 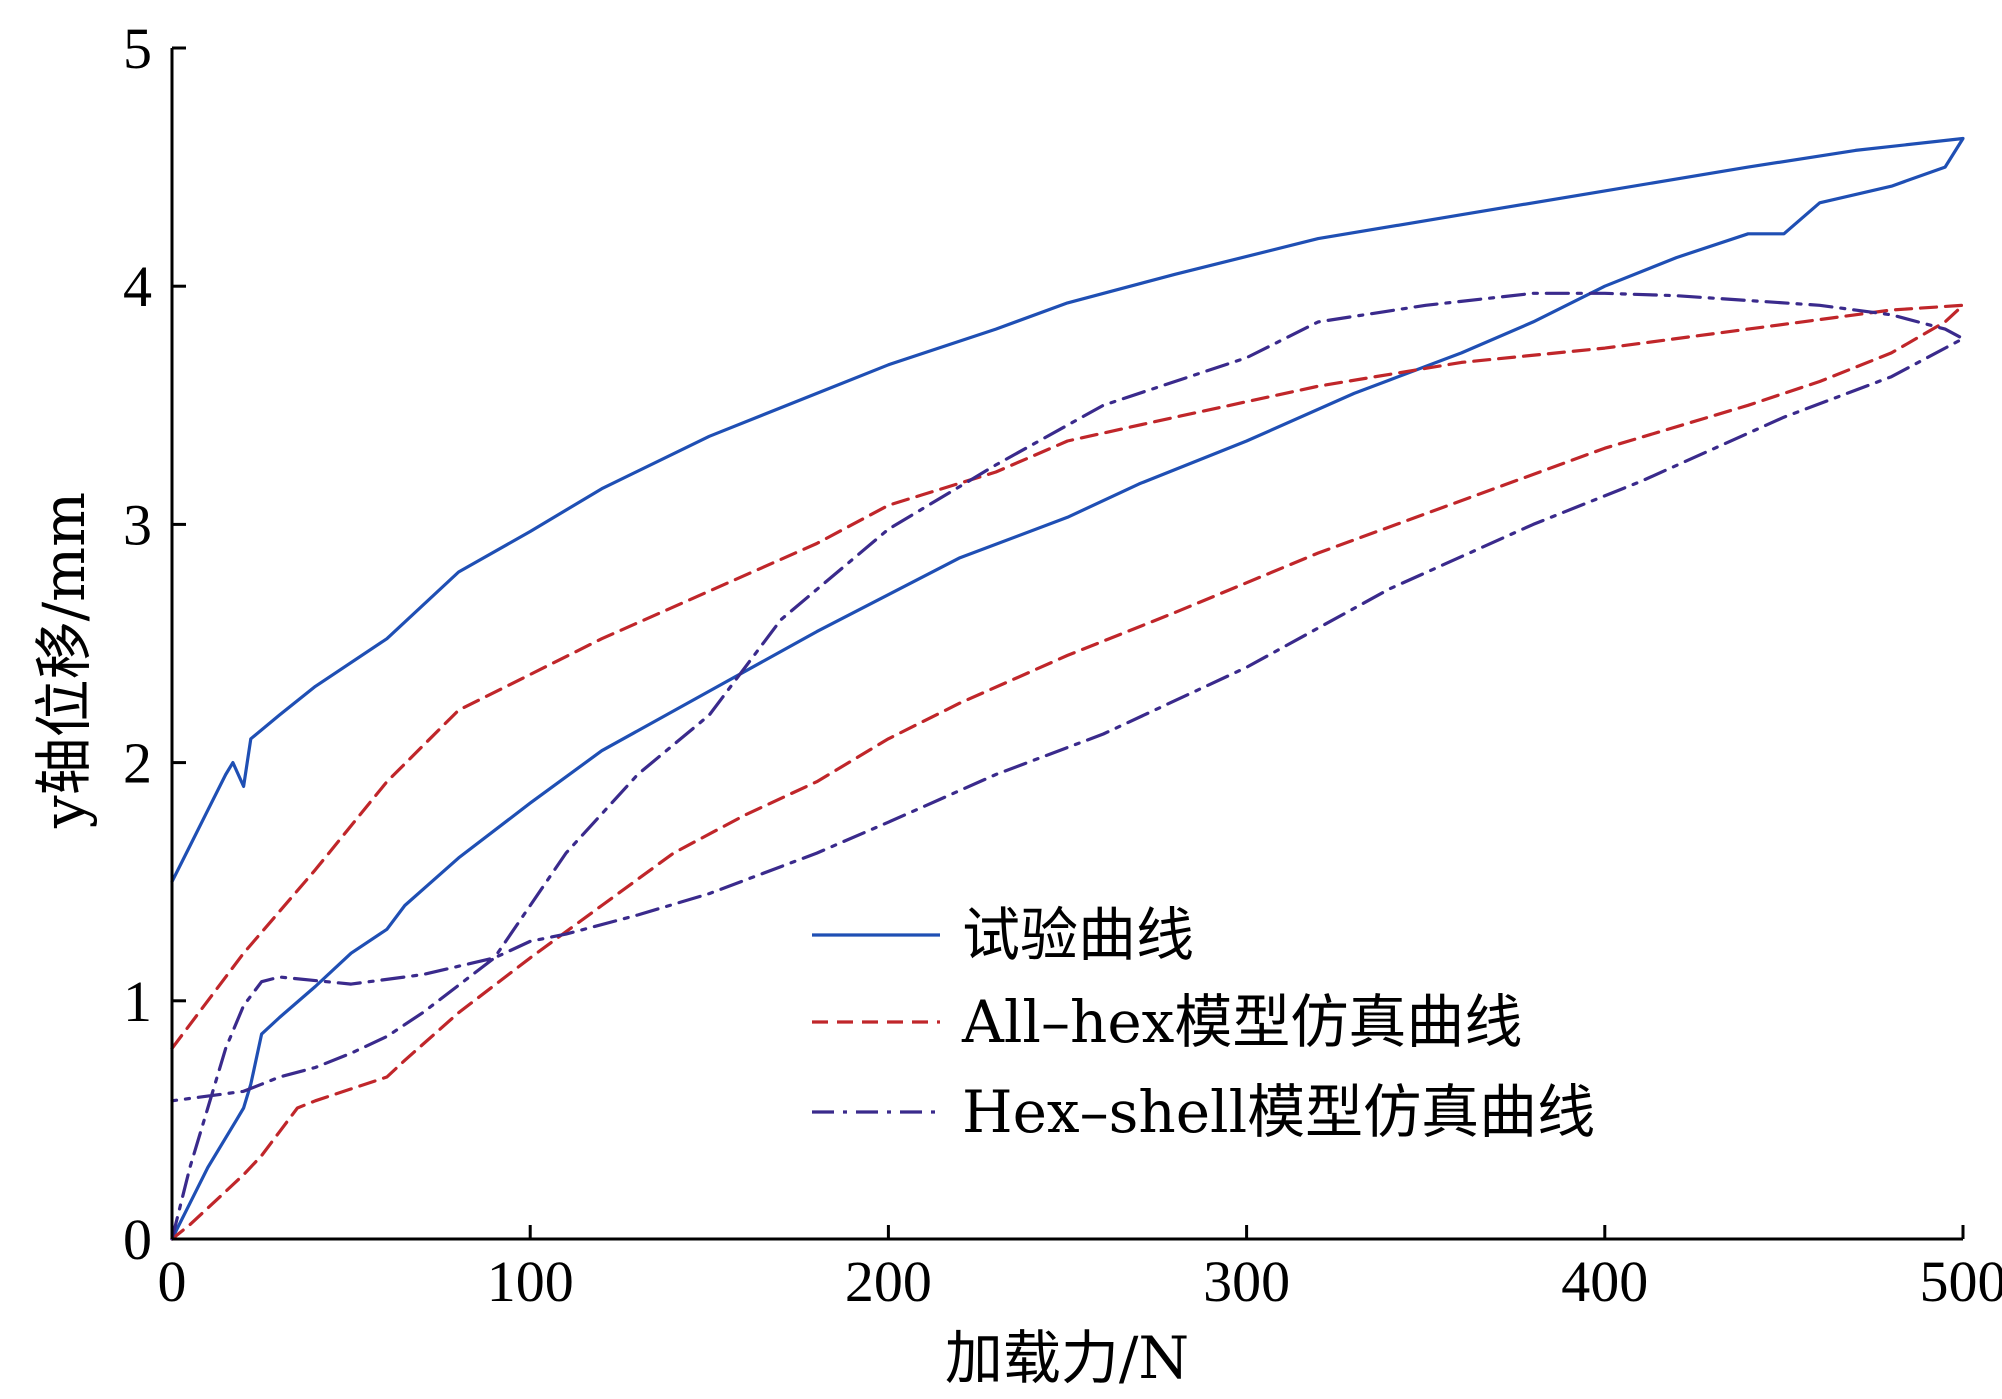 What do you see at coordinates (1246, 1281) in the screenshot?
I see `x-tick-label: 300` at bounding box center [1246, 1281].